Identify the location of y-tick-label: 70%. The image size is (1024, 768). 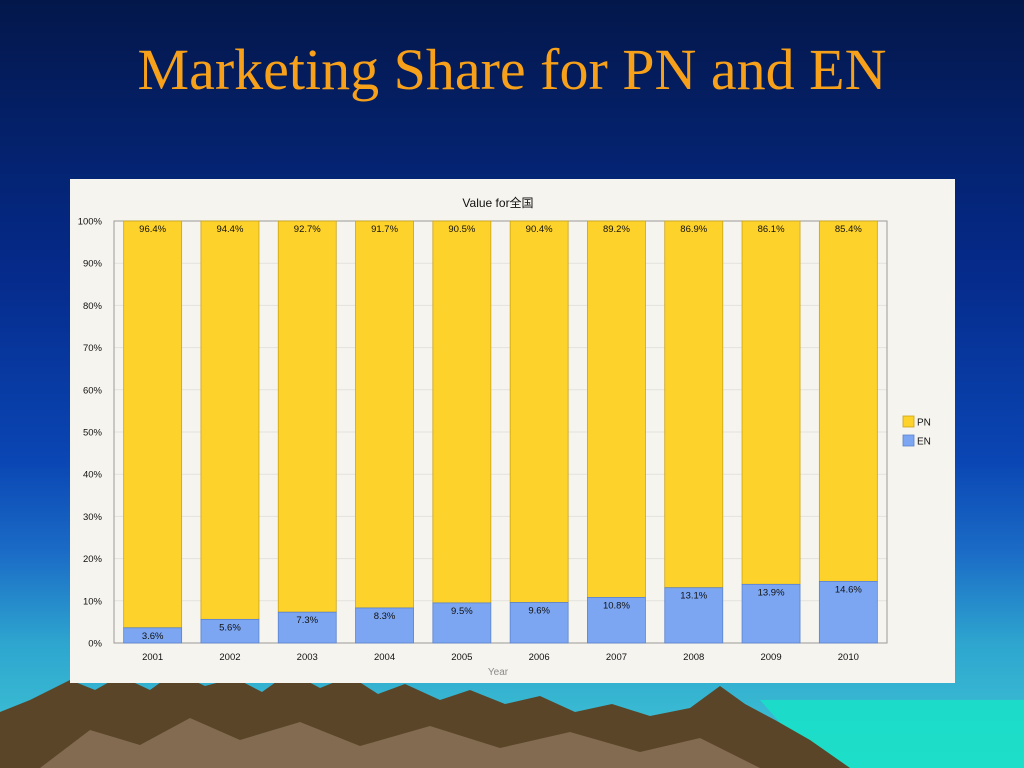
(93, 348).